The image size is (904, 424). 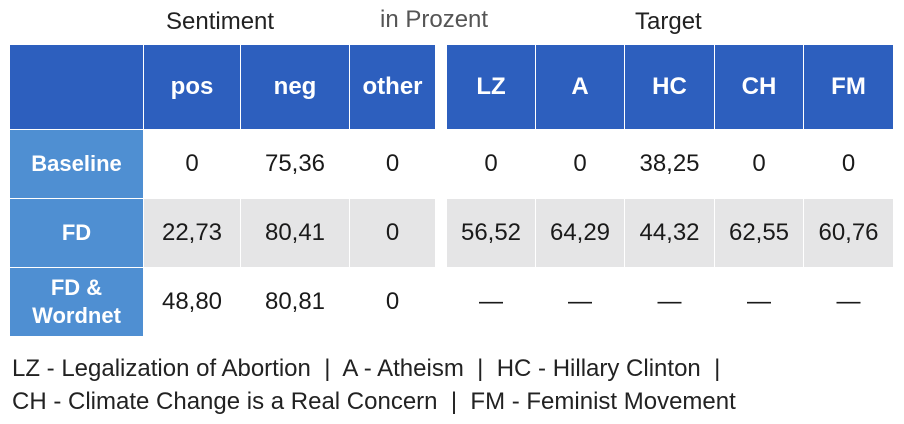 I want to click on cell: 80,81, so click(x=295, y=302).